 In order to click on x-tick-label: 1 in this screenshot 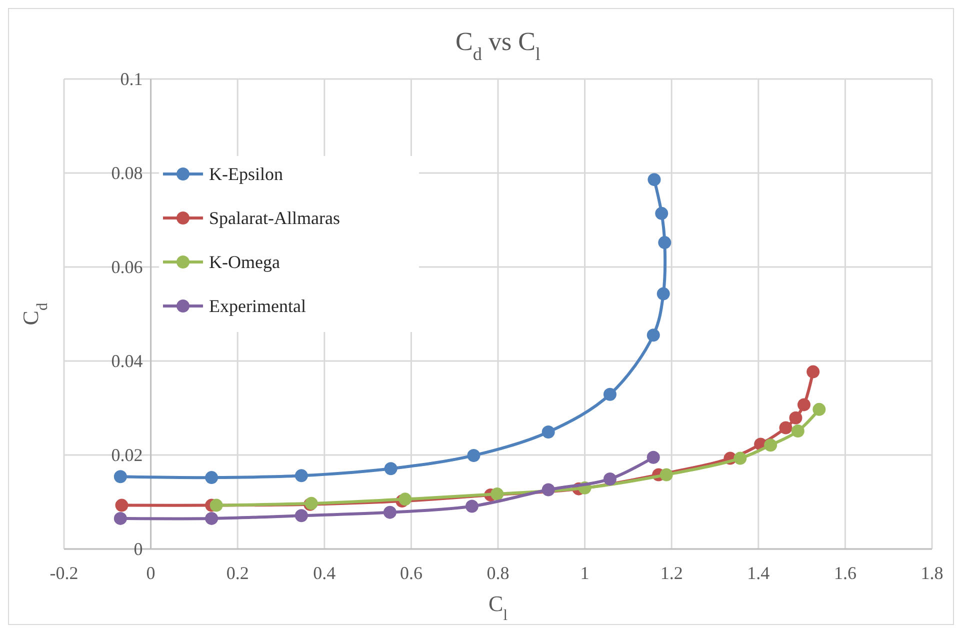, I will do `click(585, 573)`.